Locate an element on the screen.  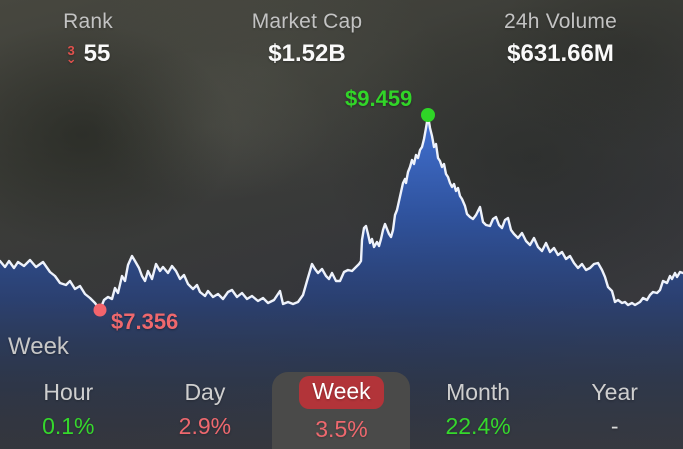
low-point-dot is located at coordinates (100, 310).